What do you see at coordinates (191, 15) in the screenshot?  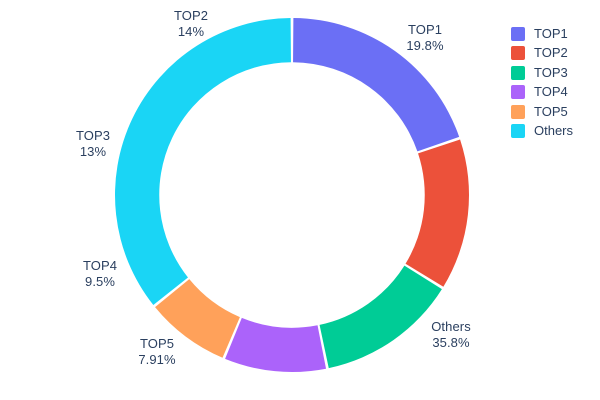 I see `slice-label-top2-name: TOP2` at bounding box center [191, 15].